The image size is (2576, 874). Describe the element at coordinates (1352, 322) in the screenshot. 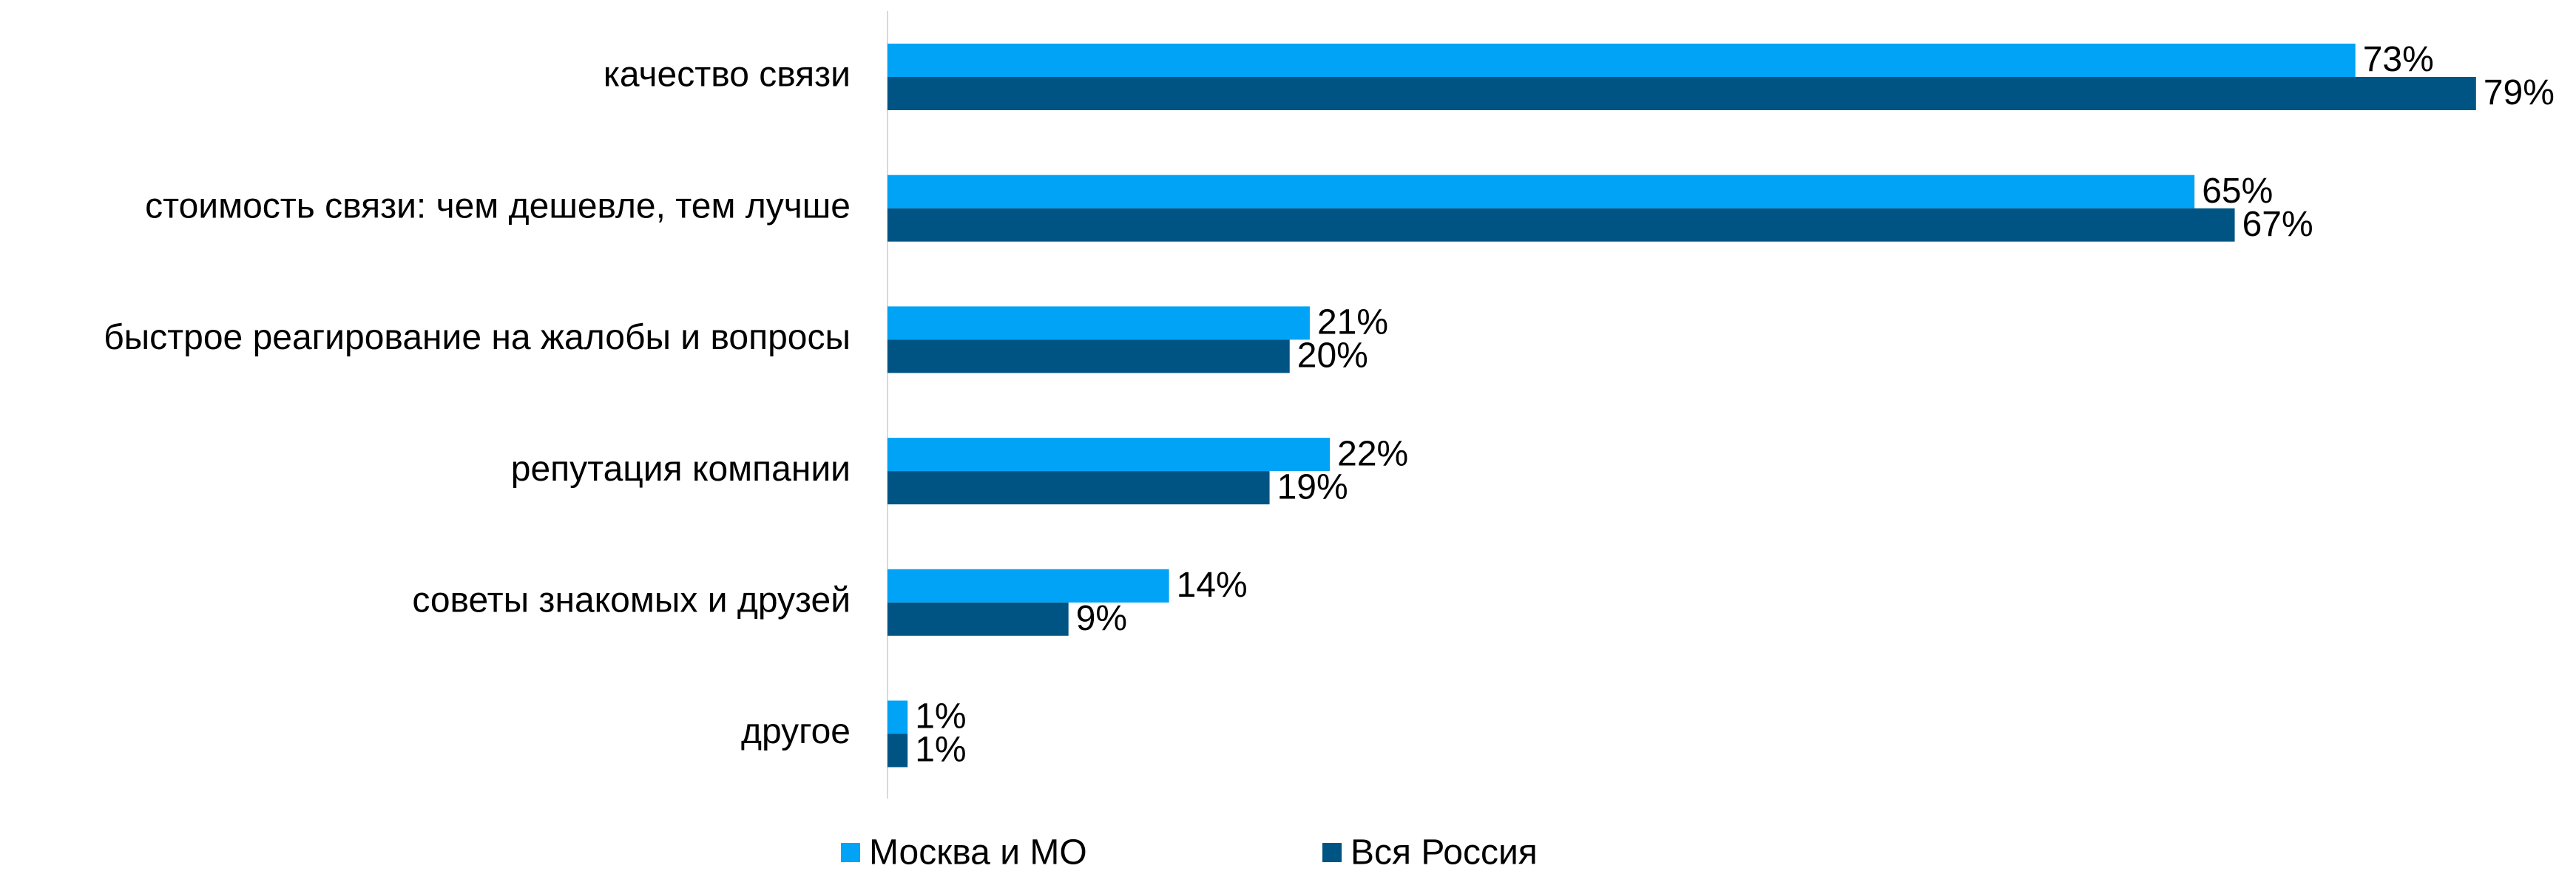

I see `value-label: 21%` at that location.